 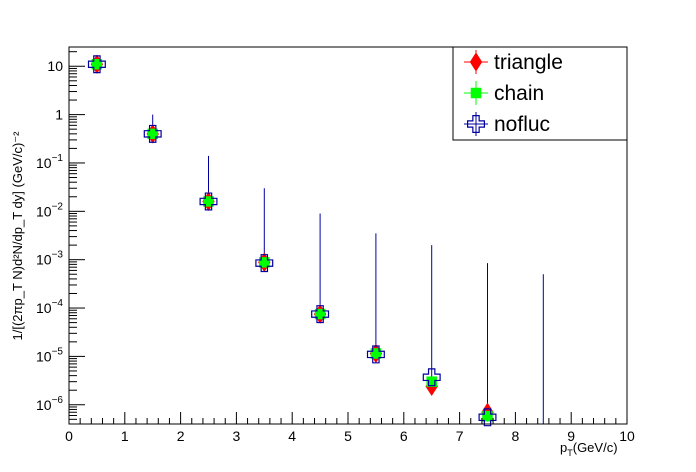 I want to click on svg-text: pT(GeV/c), so click(x=589, y=449).